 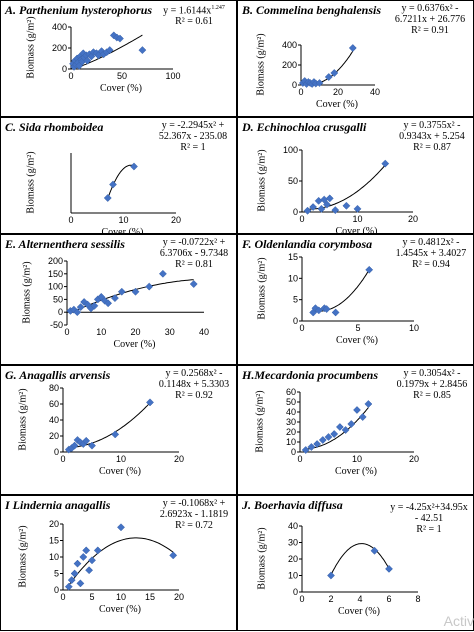 I want to click on x-tick-label: 40, so click(x=204, y=332).